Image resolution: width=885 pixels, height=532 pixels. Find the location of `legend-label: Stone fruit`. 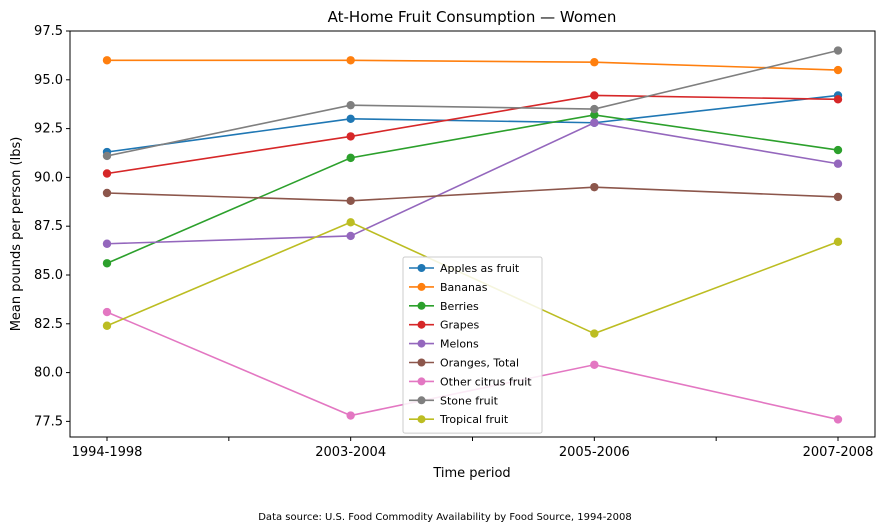

legend-label: Stone fruit is located at coordinates (469, 400).